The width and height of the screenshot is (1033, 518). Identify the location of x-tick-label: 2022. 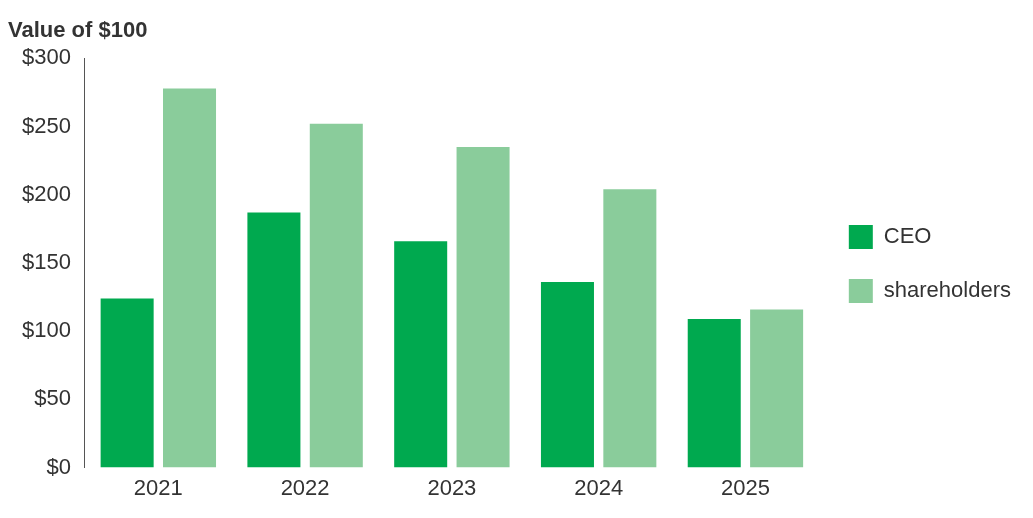
(305, 487).